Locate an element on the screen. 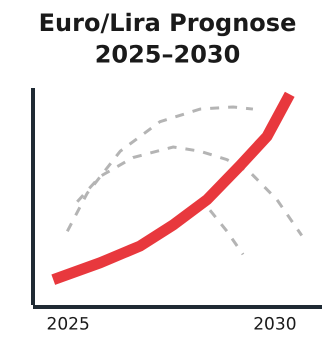 The width and height of the screenshot is (335, 346). x-tick-label: 2025 is located at coordinates (68, 324).